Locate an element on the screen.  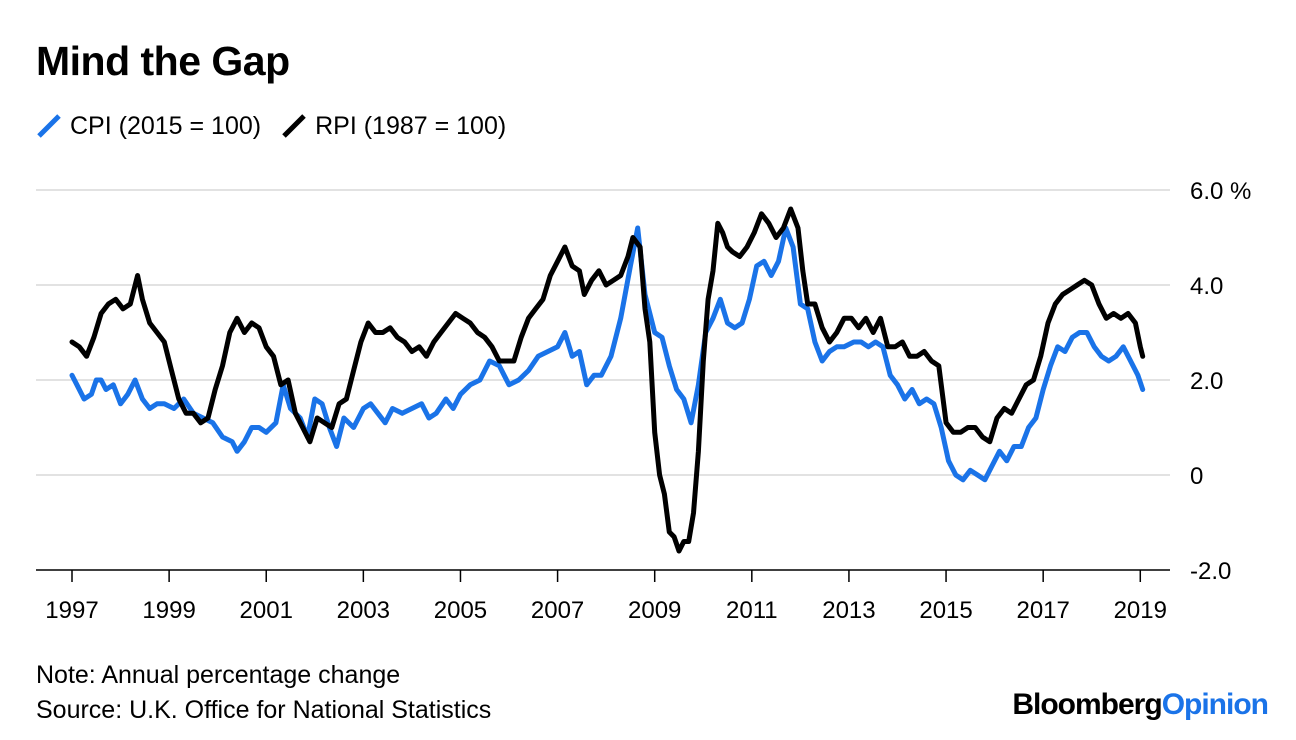
x-tick-label: 2009 is located at coordinates (654, 610).